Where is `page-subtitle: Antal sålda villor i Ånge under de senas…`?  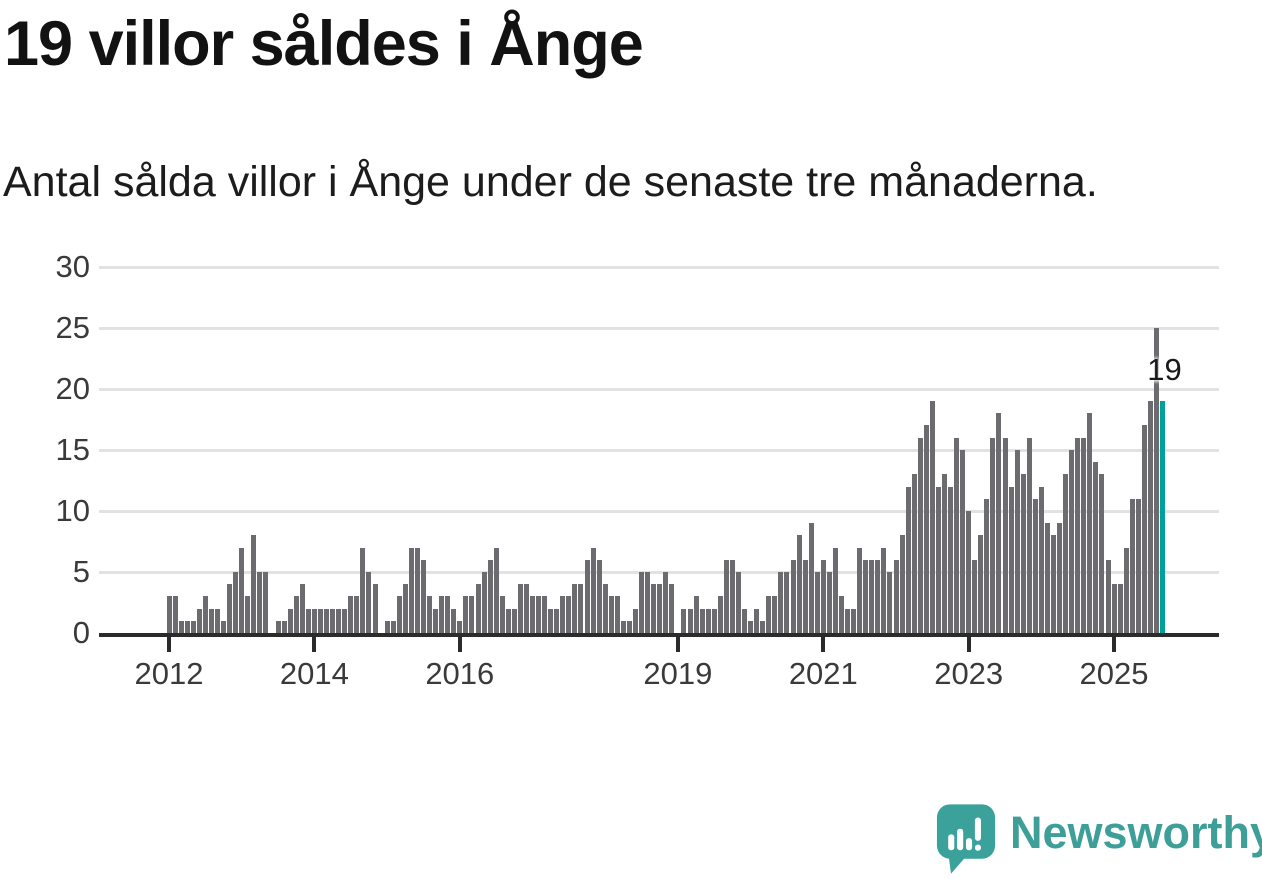 page-subtitle: Antal sålda villor i Ånge under de senas… is located at coordinates (550, 182).